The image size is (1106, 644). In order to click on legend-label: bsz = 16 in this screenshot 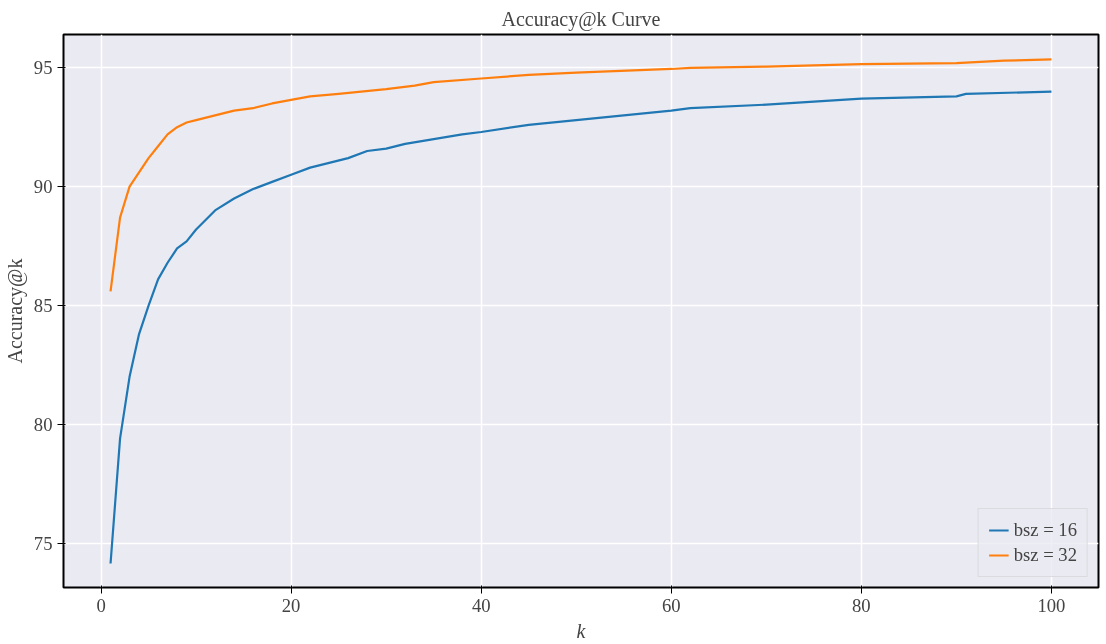, I will do `click(1045, 530)`.